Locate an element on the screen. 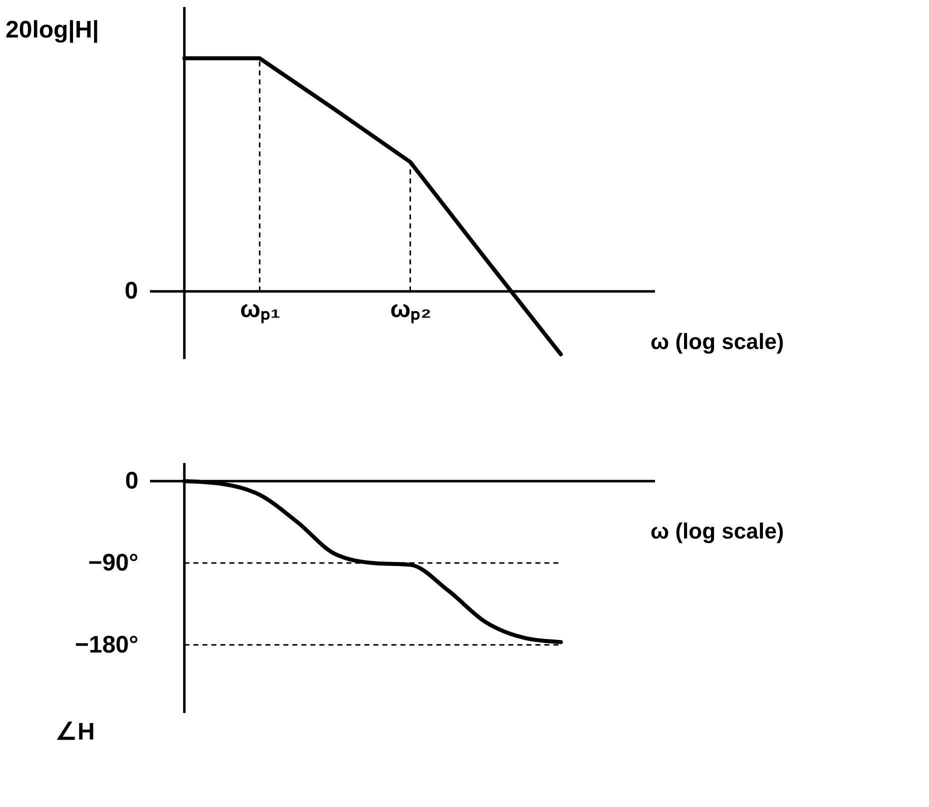  y-axis-title: ∠H is located at coordinates (75, 732).